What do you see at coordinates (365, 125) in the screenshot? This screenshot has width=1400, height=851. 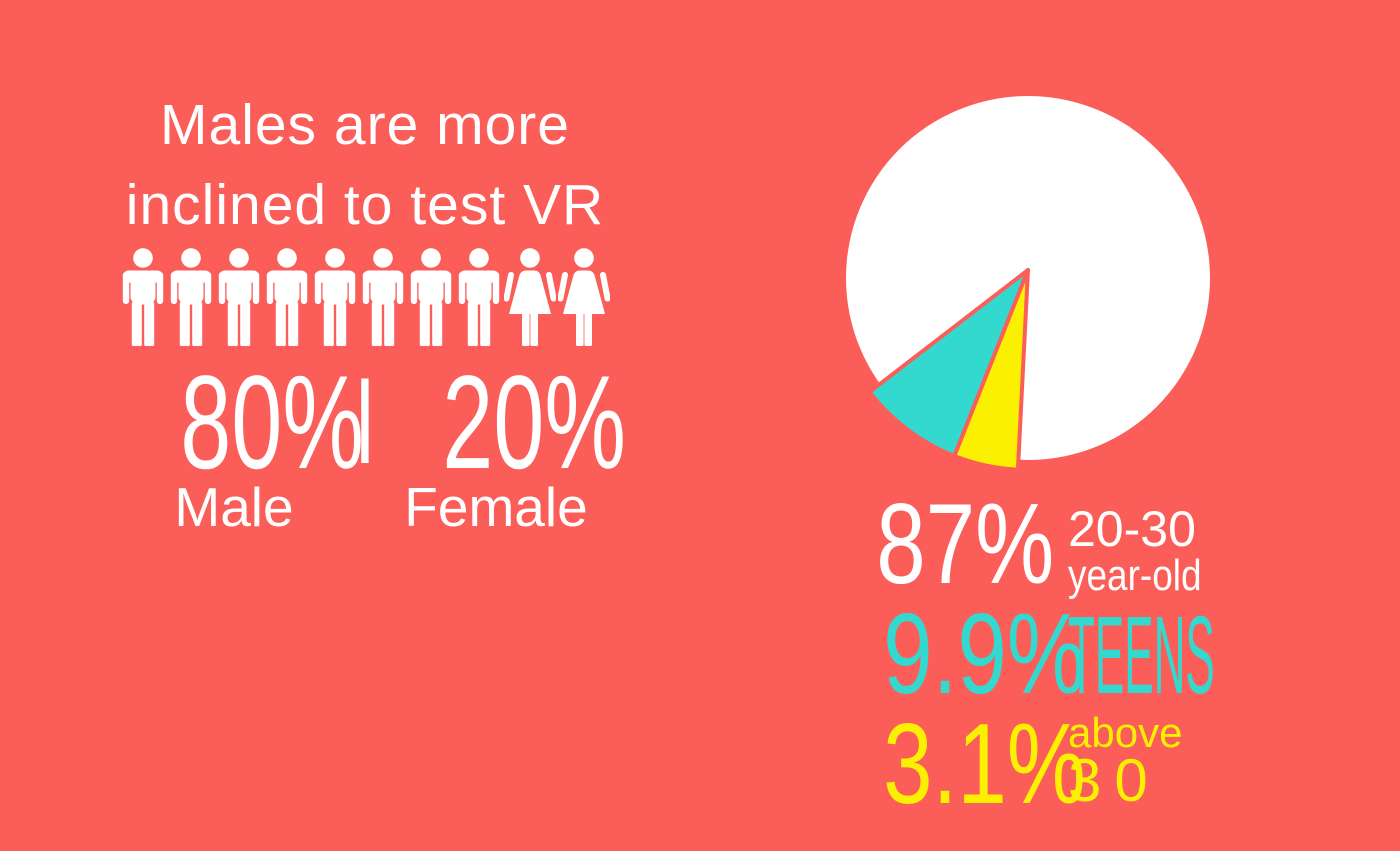 I see `title-line-1: Males are more` at bounding box center [365, 125].